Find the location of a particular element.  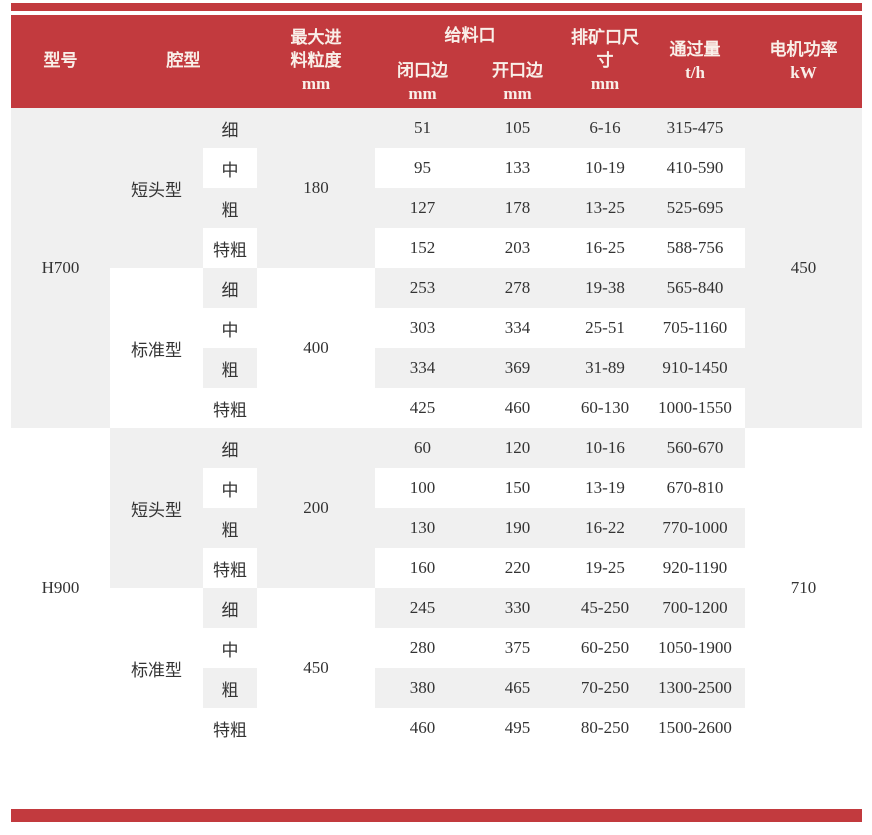

closed-side-cell: 130 is located at coordinates (422, 528).